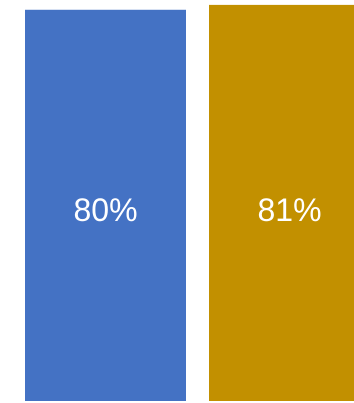 This screenshot has width=354, height=403. I want to click on bar-2-value-label: 81%, so click(289, 210).